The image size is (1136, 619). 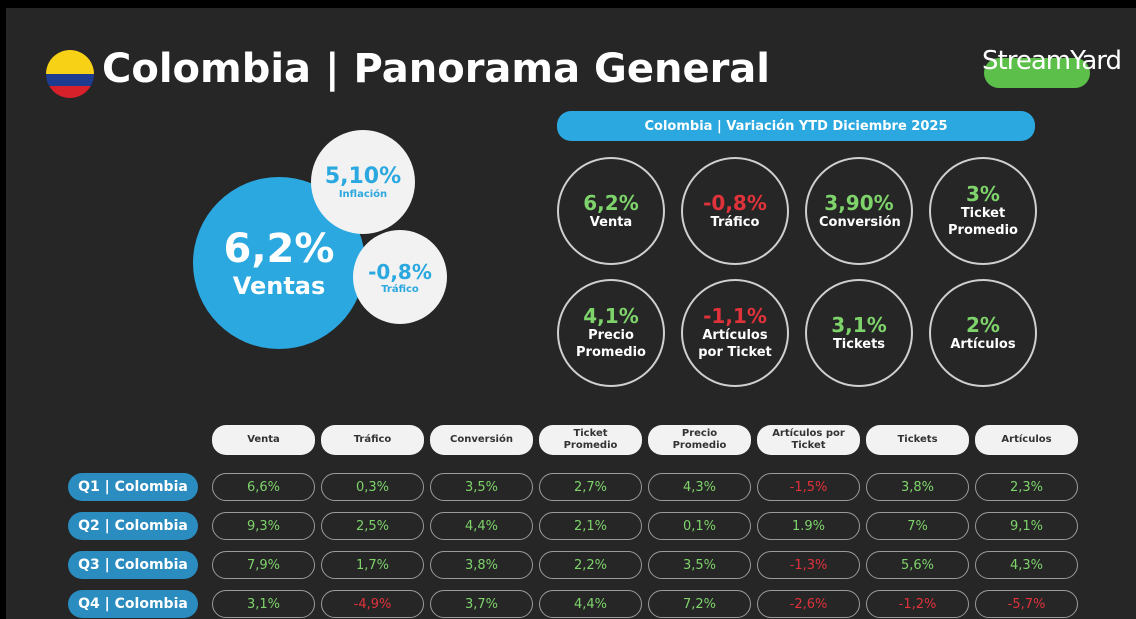 I want to click on table-cell: 2,1%, so click(x=590, y=526).